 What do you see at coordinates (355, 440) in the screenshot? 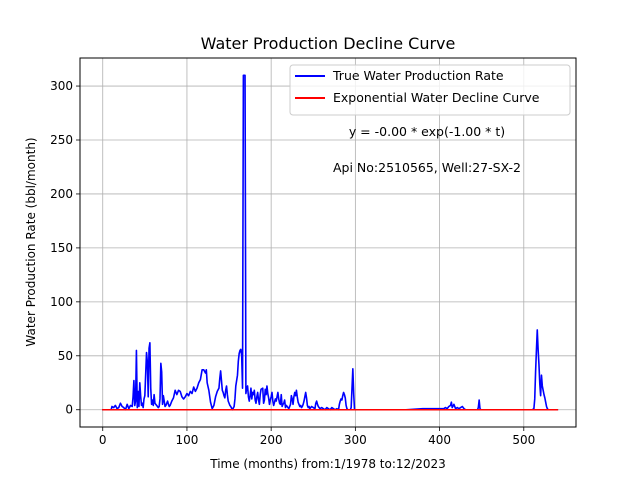
I see `x-tick-label: 300` at bounding box center [355, 440].